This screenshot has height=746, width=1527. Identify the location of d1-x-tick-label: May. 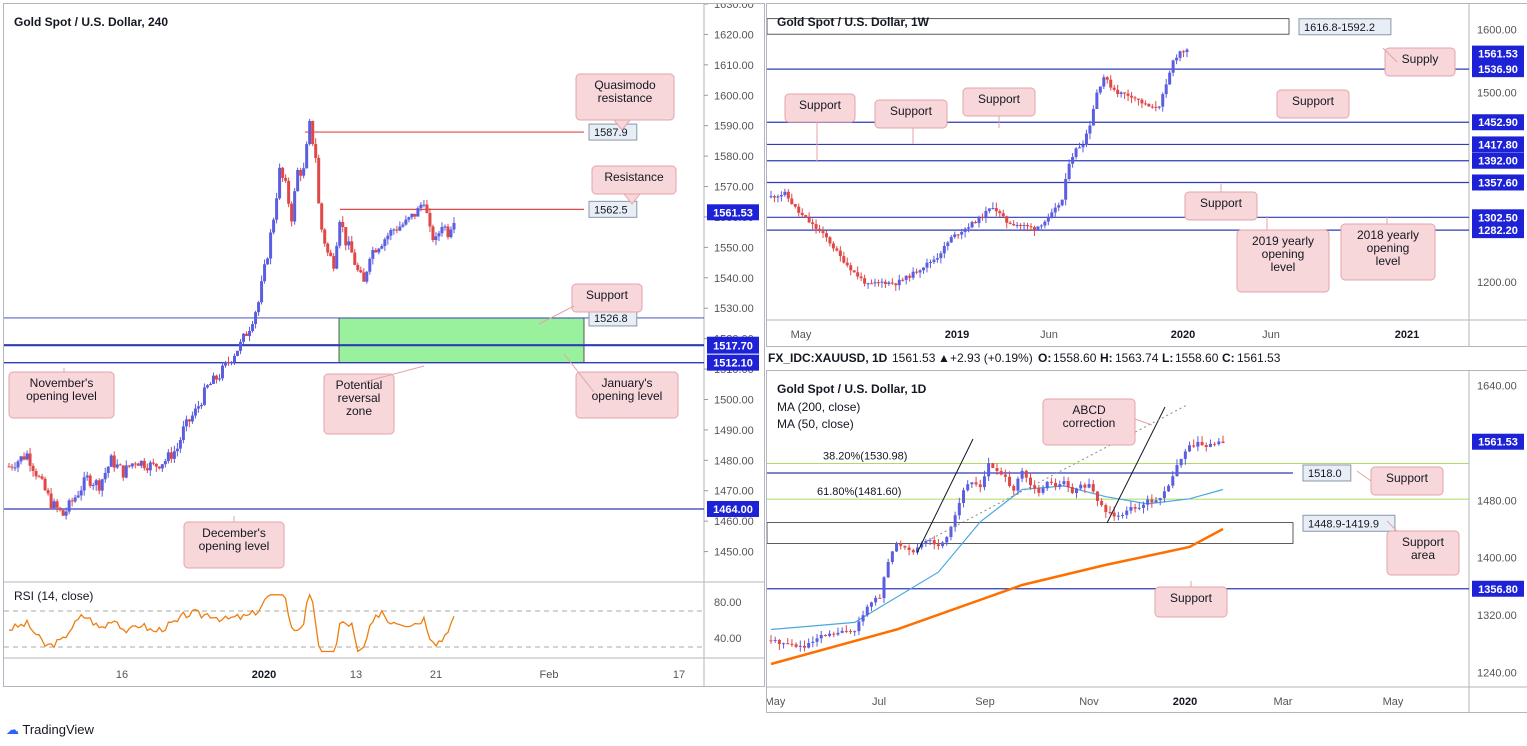
(776, 702).